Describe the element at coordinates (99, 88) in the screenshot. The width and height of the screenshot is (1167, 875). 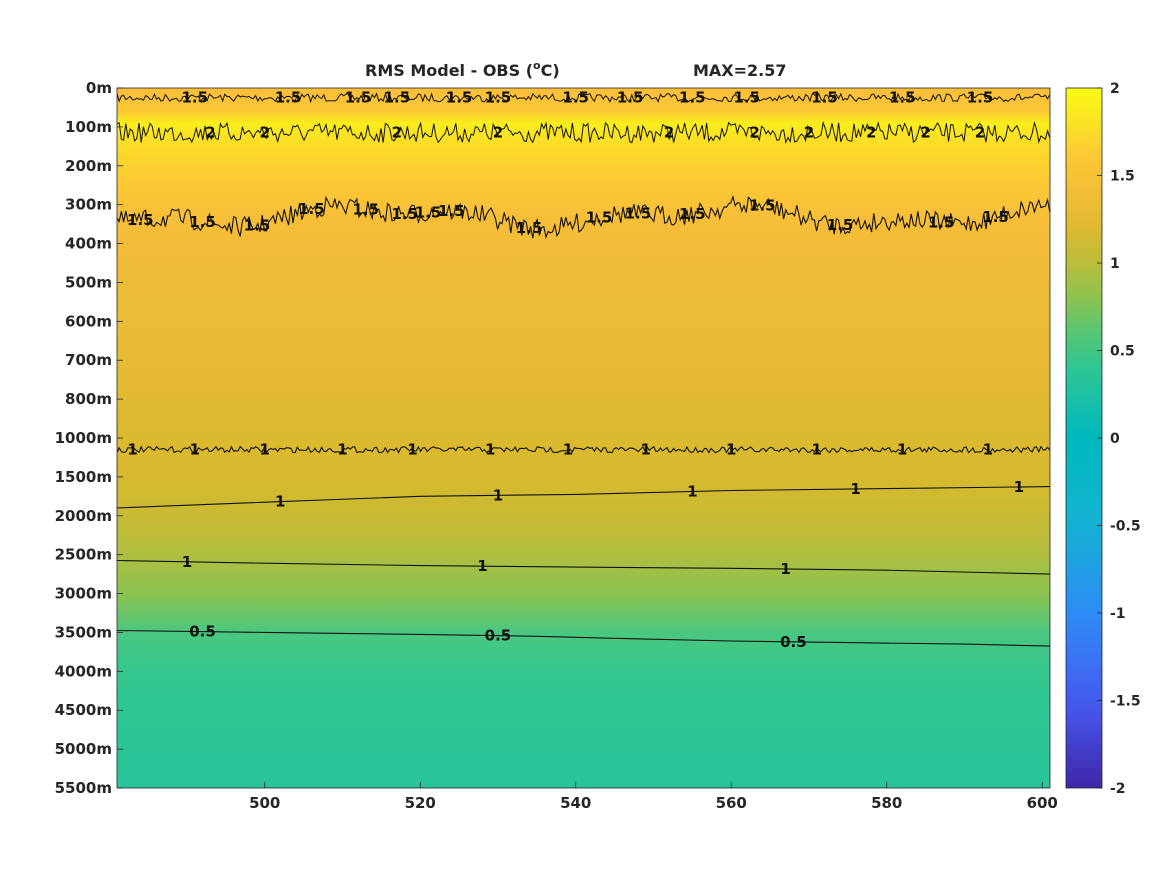
I see `y-tick-label: 0m` at that location.